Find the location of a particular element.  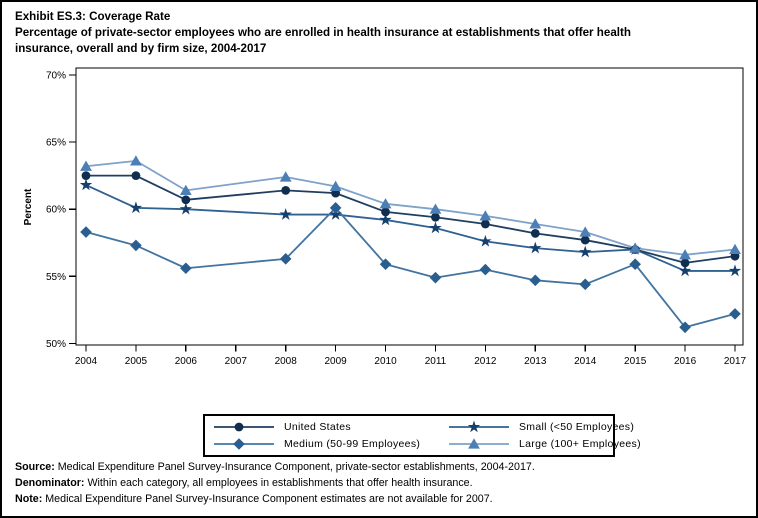

x-tick-label: 2016 is located at coordinates (685, 361).